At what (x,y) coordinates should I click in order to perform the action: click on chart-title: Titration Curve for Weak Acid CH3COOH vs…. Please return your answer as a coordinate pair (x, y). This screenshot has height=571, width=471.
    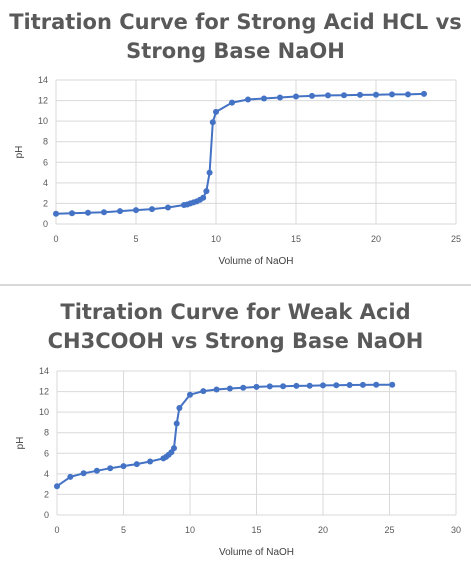
    Looking at the image, I should click on (235, 327).